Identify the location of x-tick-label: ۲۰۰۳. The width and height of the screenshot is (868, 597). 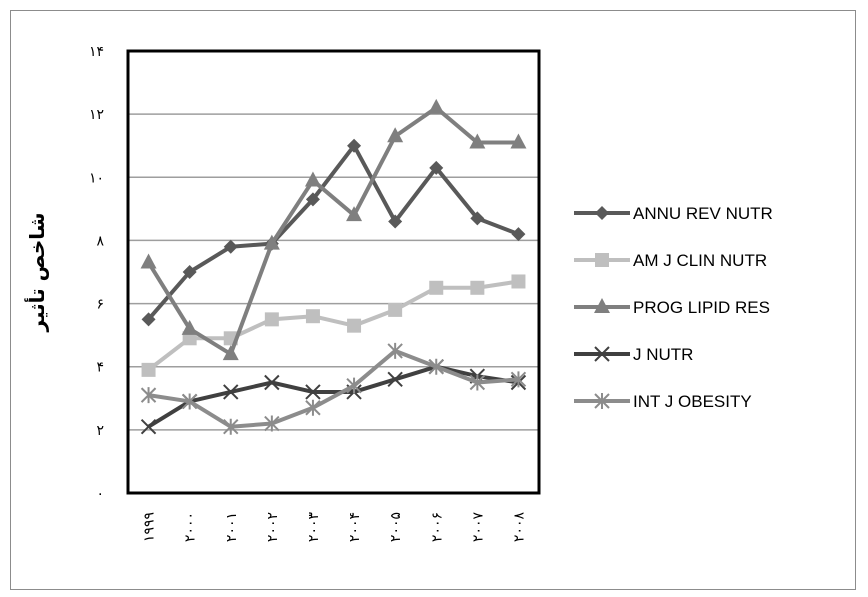
(314, 527).